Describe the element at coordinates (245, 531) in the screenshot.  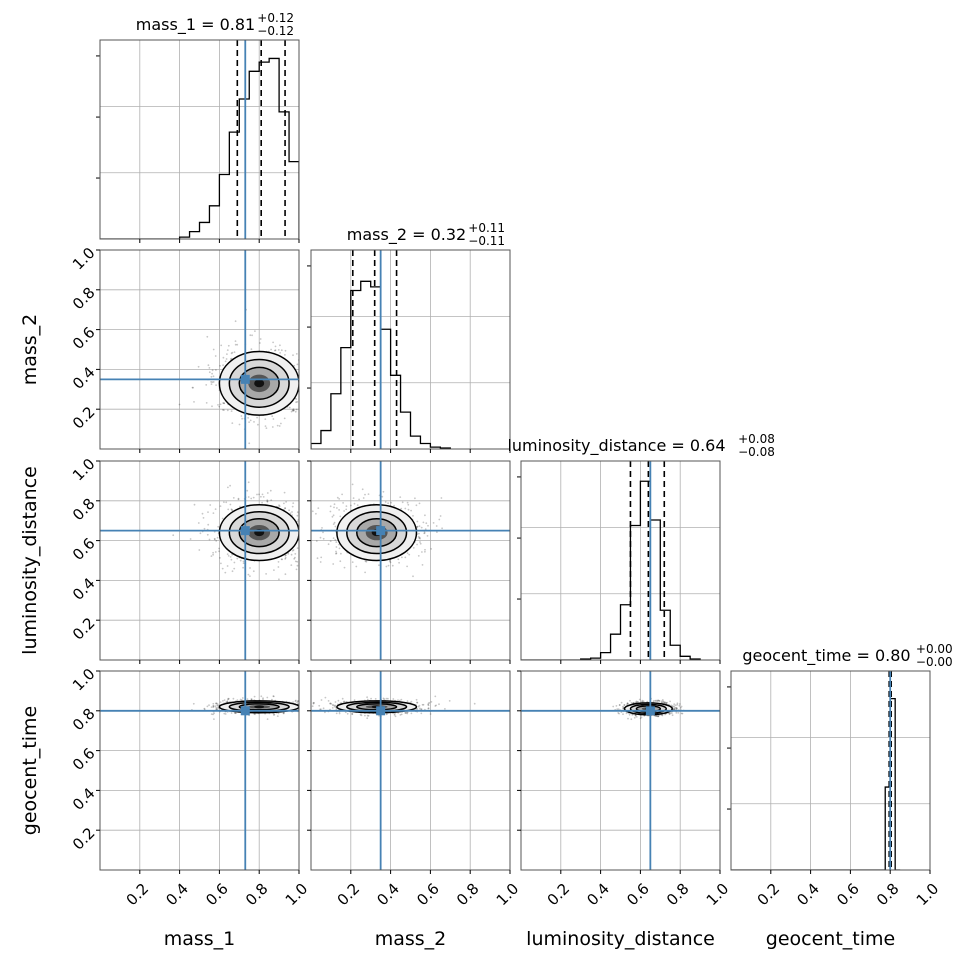
I see `truth-marker` at that location.